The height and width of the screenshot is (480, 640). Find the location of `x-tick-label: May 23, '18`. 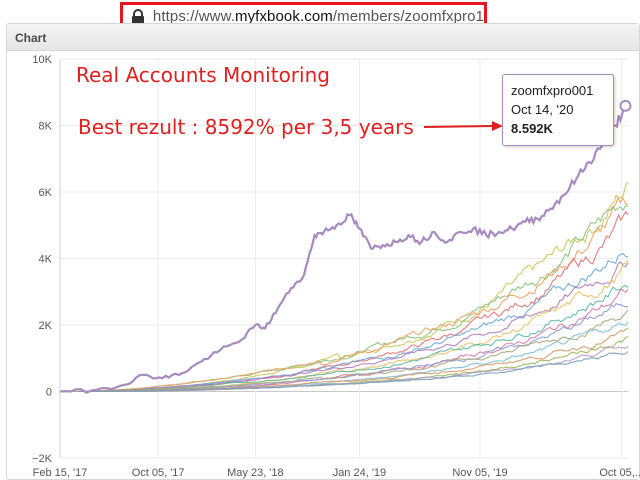

x-tick-label: May 23, '18 is located at coordinates (255, 473).